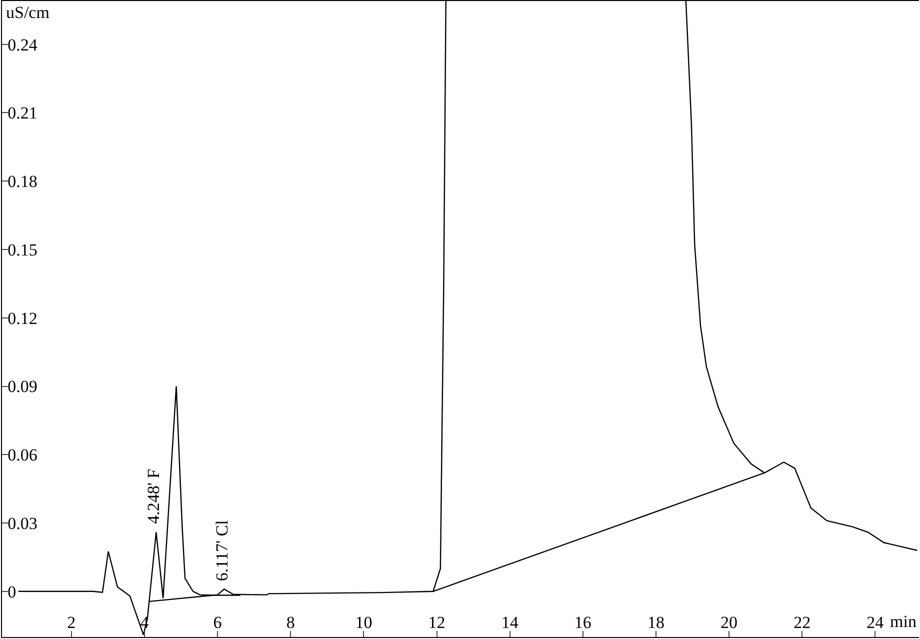 The width and height of the screenshot is (920, 639). What do you see at coordinates (23, 44) in the screenshot?
I see `y-tick-label: 0.24` at bounding box center [23, 44].